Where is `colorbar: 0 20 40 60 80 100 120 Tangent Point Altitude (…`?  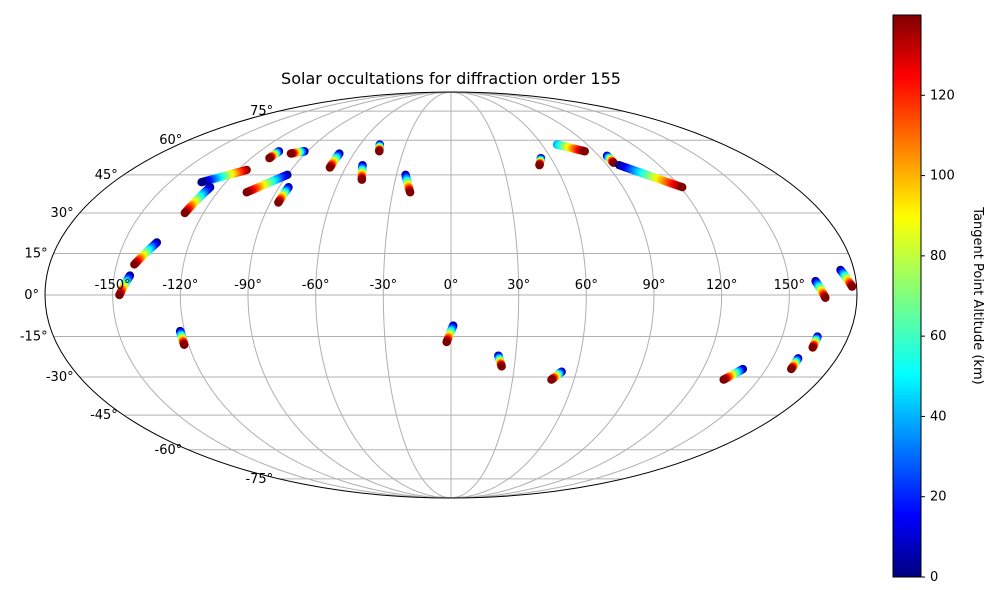
colorbar: 0 20 40 60 80 100 120 Tangent Point Altitude (… is located at coordinates (938, 299).